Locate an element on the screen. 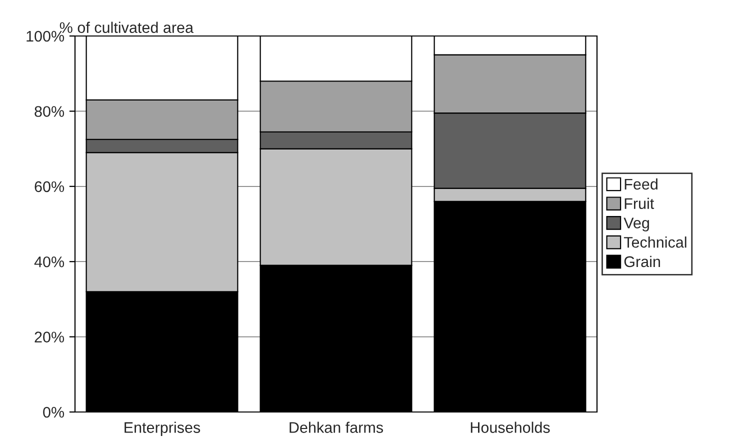 Image resolution: width=743 pixels, height=445 pixels. y-tick-label: 80% is located at coordinates (49, 111).